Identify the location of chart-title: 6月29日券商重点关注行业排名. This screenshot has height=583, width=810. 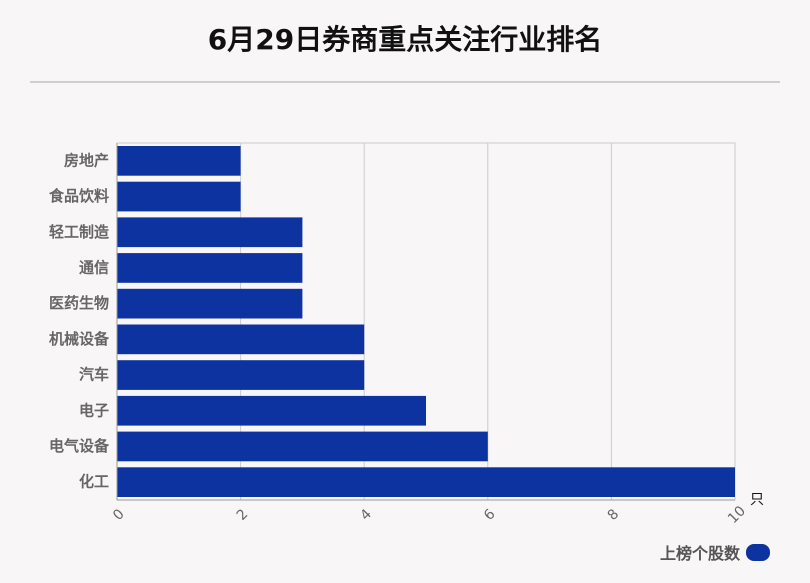
(405, 39).